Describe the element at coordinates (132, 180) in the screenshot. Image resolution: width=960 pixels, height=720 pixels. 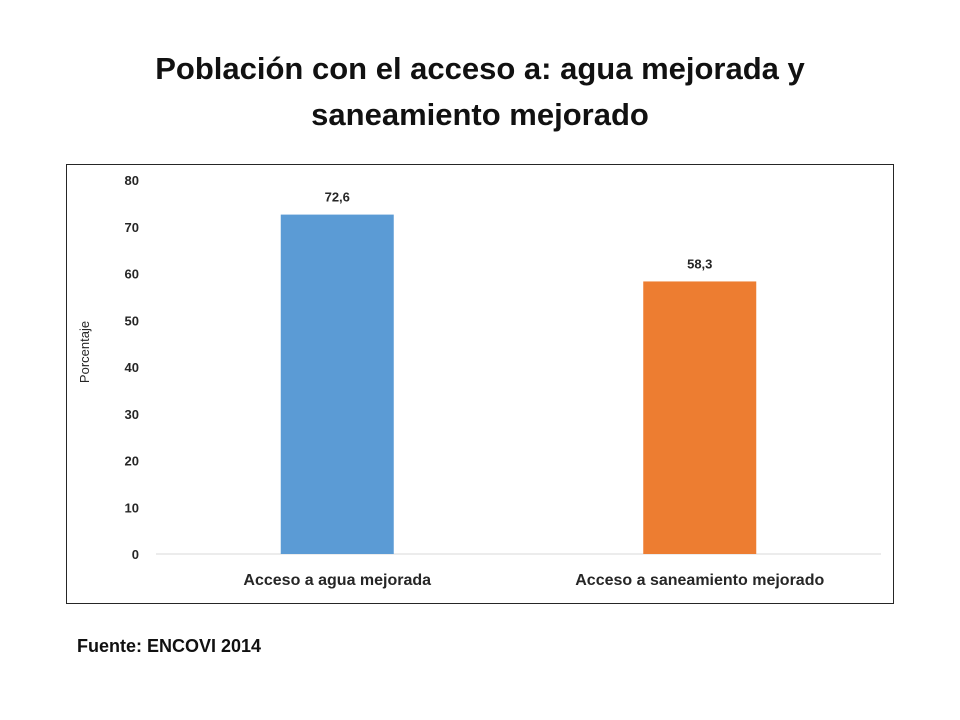
I see `y-tick-label: 80` at that location.